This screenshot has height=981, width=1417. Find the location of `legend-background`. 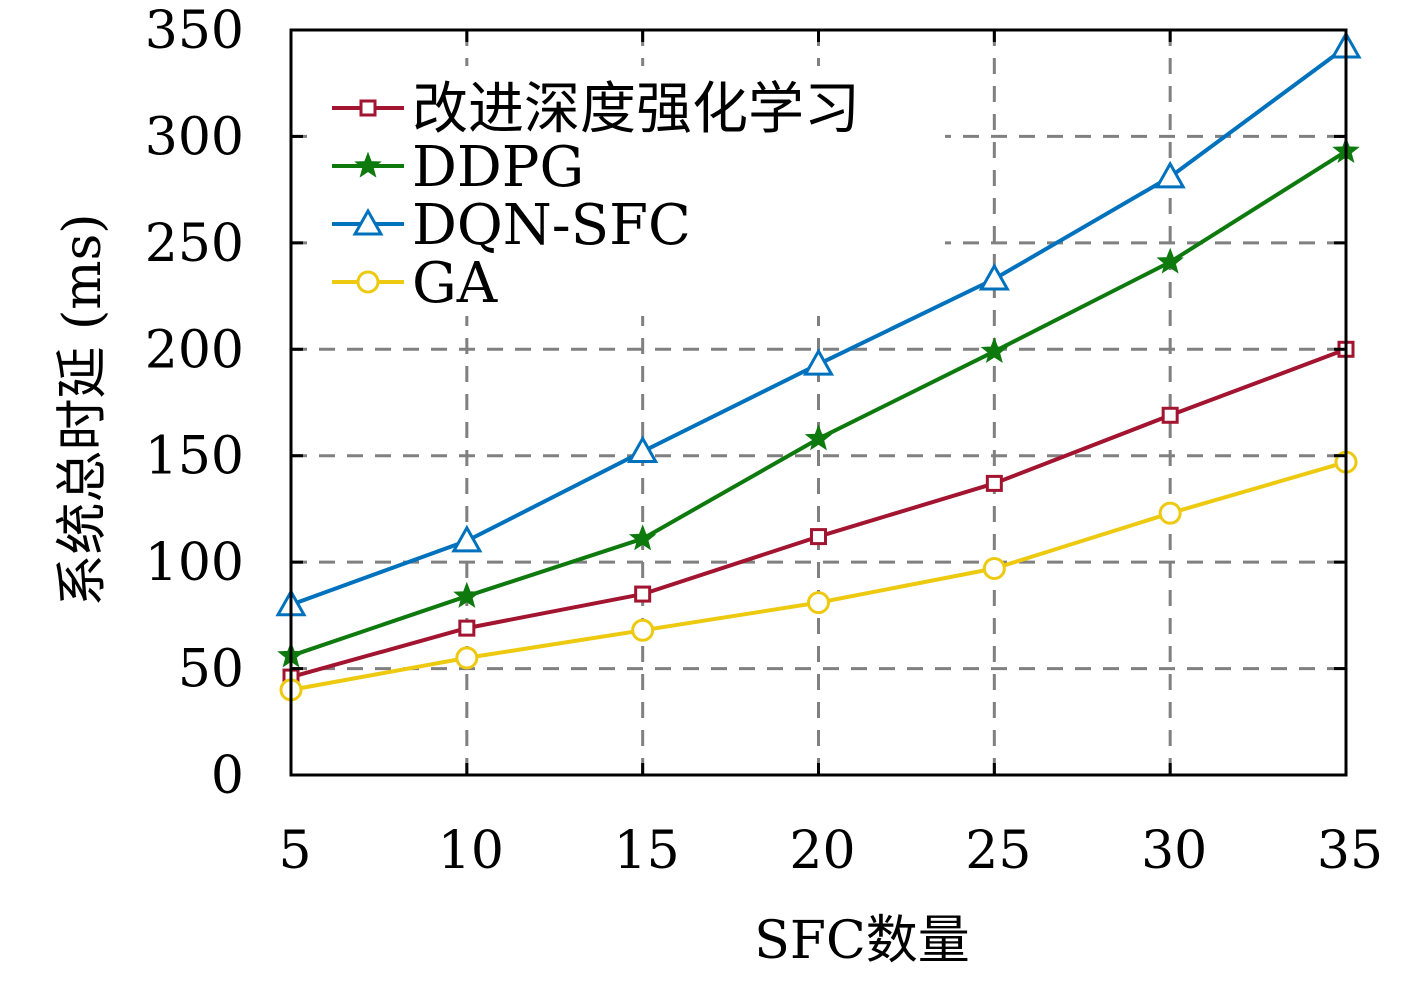

legend-background is located at coordinates (627, 191).